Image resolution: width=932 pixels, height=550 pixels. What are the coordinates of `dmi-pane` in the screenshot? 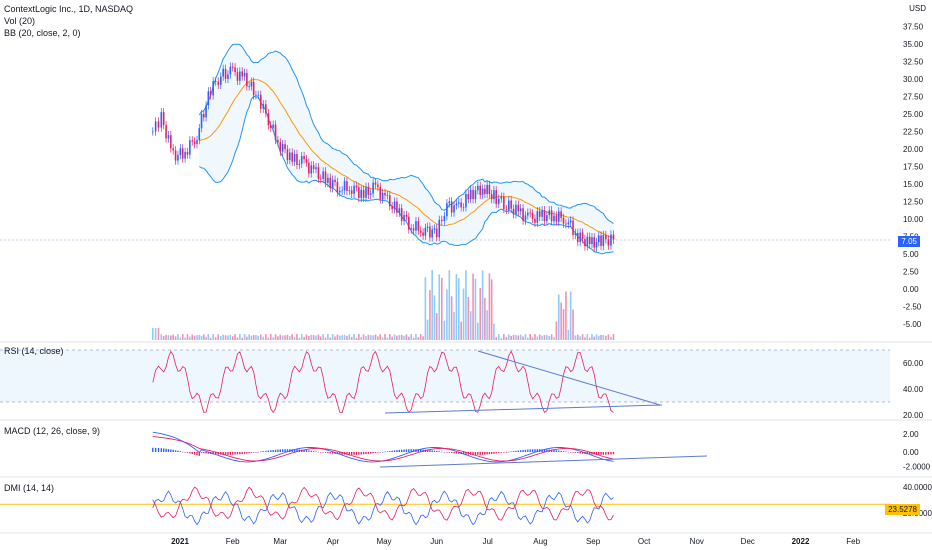 It's located at (445, 506).